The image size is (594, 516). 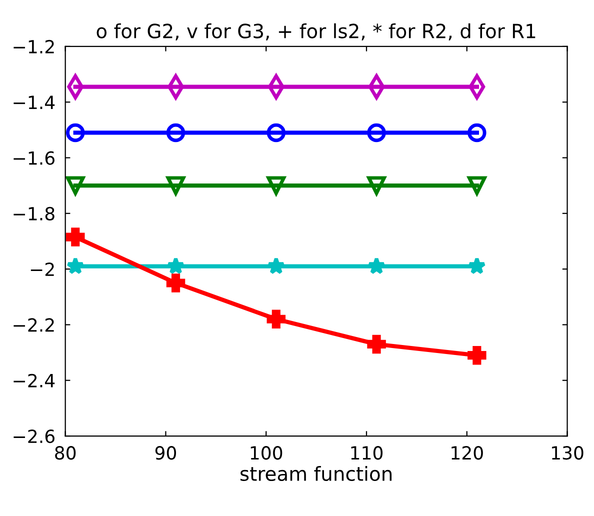 I want to click on y-tick-label: −1.6, so click(x=34, y=158).